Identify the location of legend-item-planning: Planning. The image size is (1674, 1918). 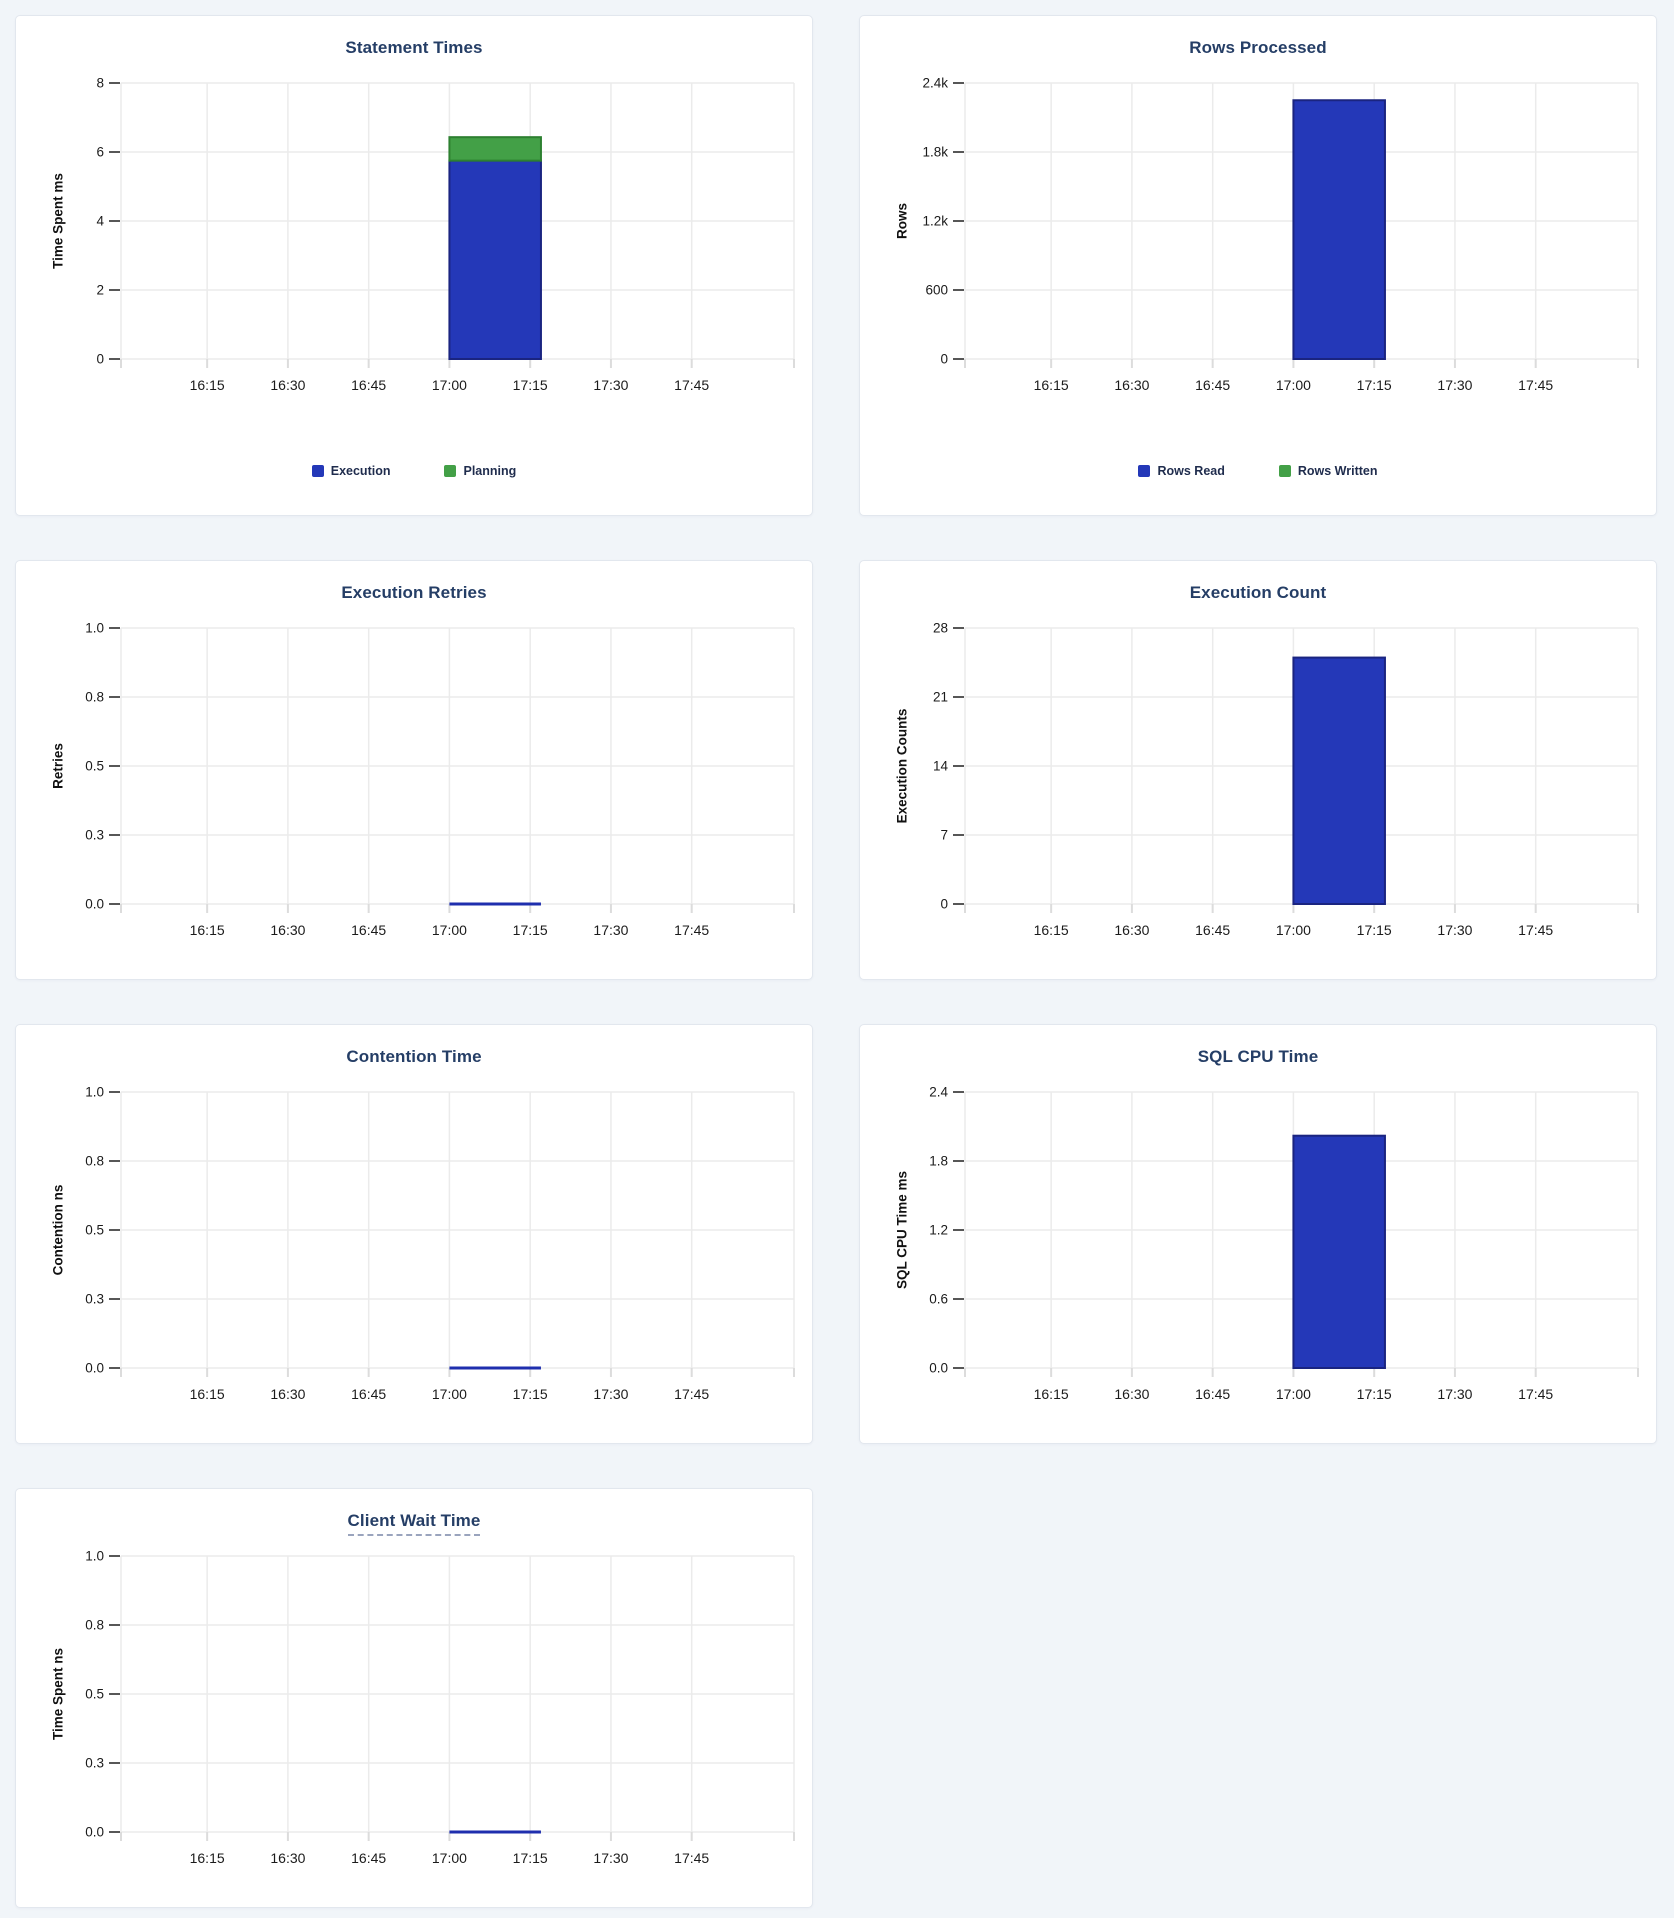
(480, 471).